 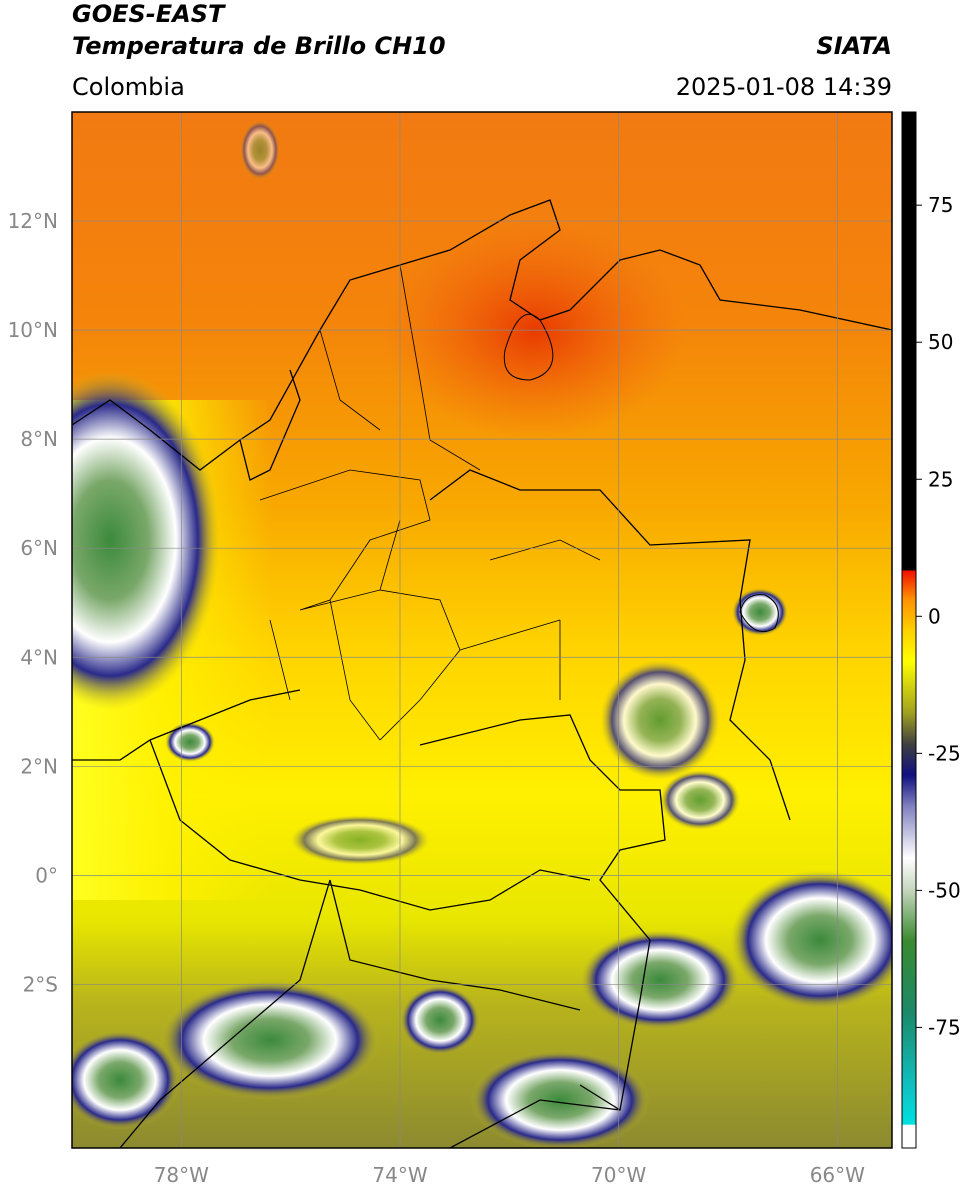 I want to click on colorbar, so click(x=909, y=630).